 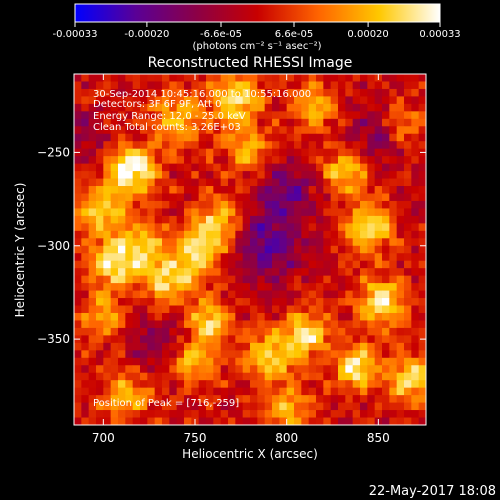 What do you see at coordinates (103, 438) in the screenshot?
I see `x-tick-label: 700` at bounding box center [103, 438].